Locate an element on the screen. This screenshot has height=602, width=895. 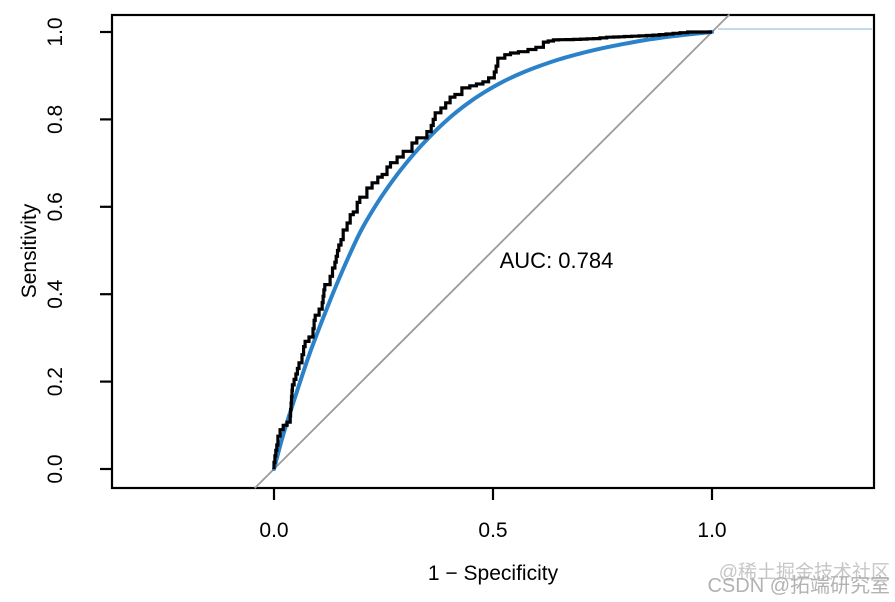
y-tick-label: 0.8 is located at coordinates (55, 119).